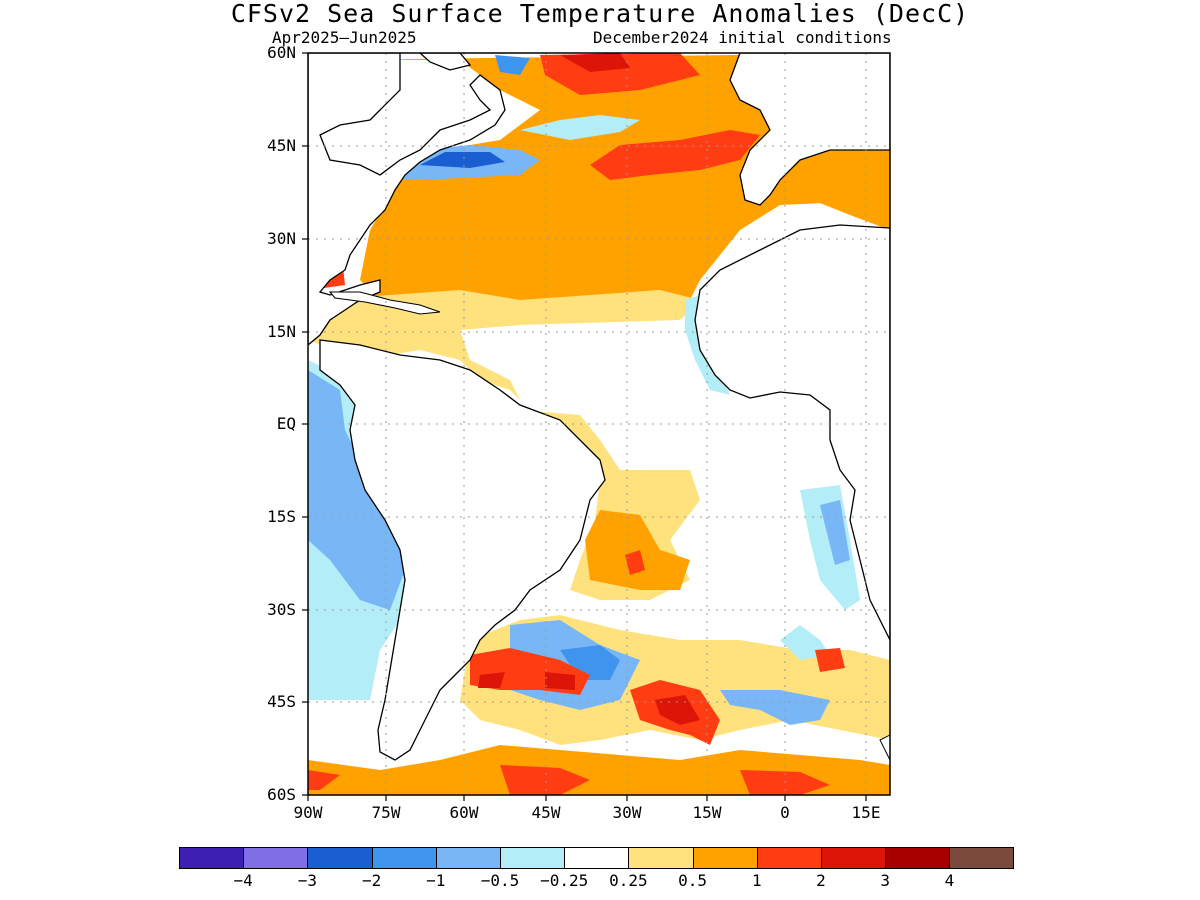  What do you see at coordinates (384, 303) in the screenshot?
I see `land-cuba-hispaniola` at bounding box center [384, 303].